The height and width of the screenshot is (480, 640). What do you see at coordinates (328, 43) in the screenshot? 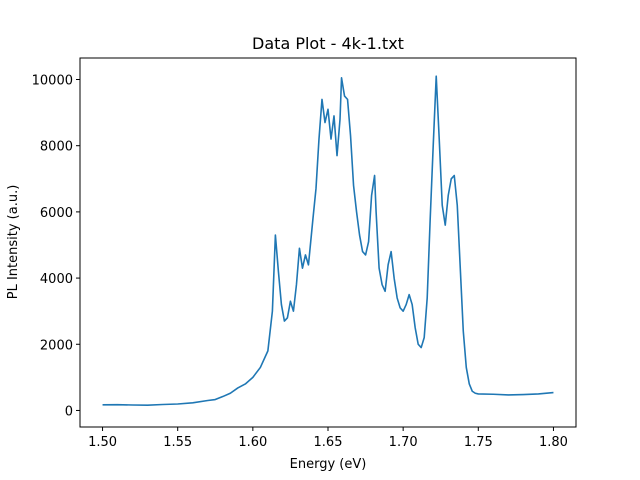
I see `chart-title: Data Plot - 4k-1.txt` at bounding box center [328, 43].